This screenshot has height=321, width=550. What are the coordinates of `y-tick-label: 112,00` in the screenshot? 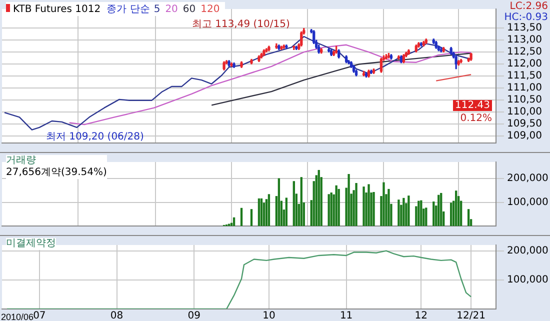 It's located at (524, 64).